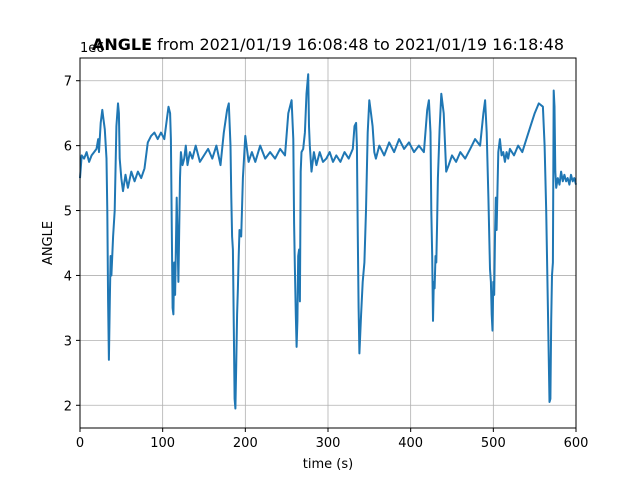  What do you see at coordinates (68, 82) in the screenshot?
I see `y-tick-label: 7` at bounding box center [68, 82].